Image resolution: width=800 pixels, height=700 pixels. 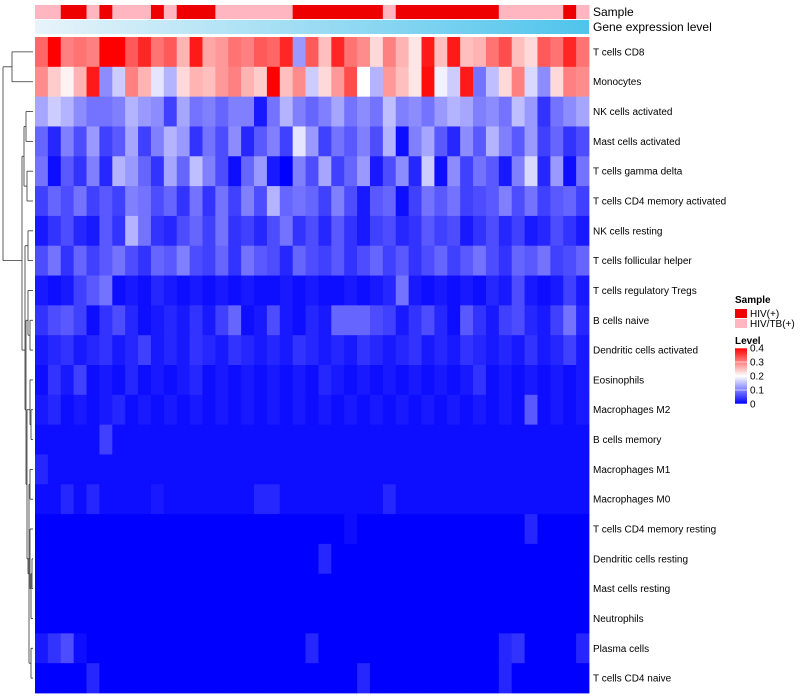 What do you see at coordinates (757, 349) in the screenshot?
I see `legend-tick-label: 0.4` at bounding box center [757, 349].